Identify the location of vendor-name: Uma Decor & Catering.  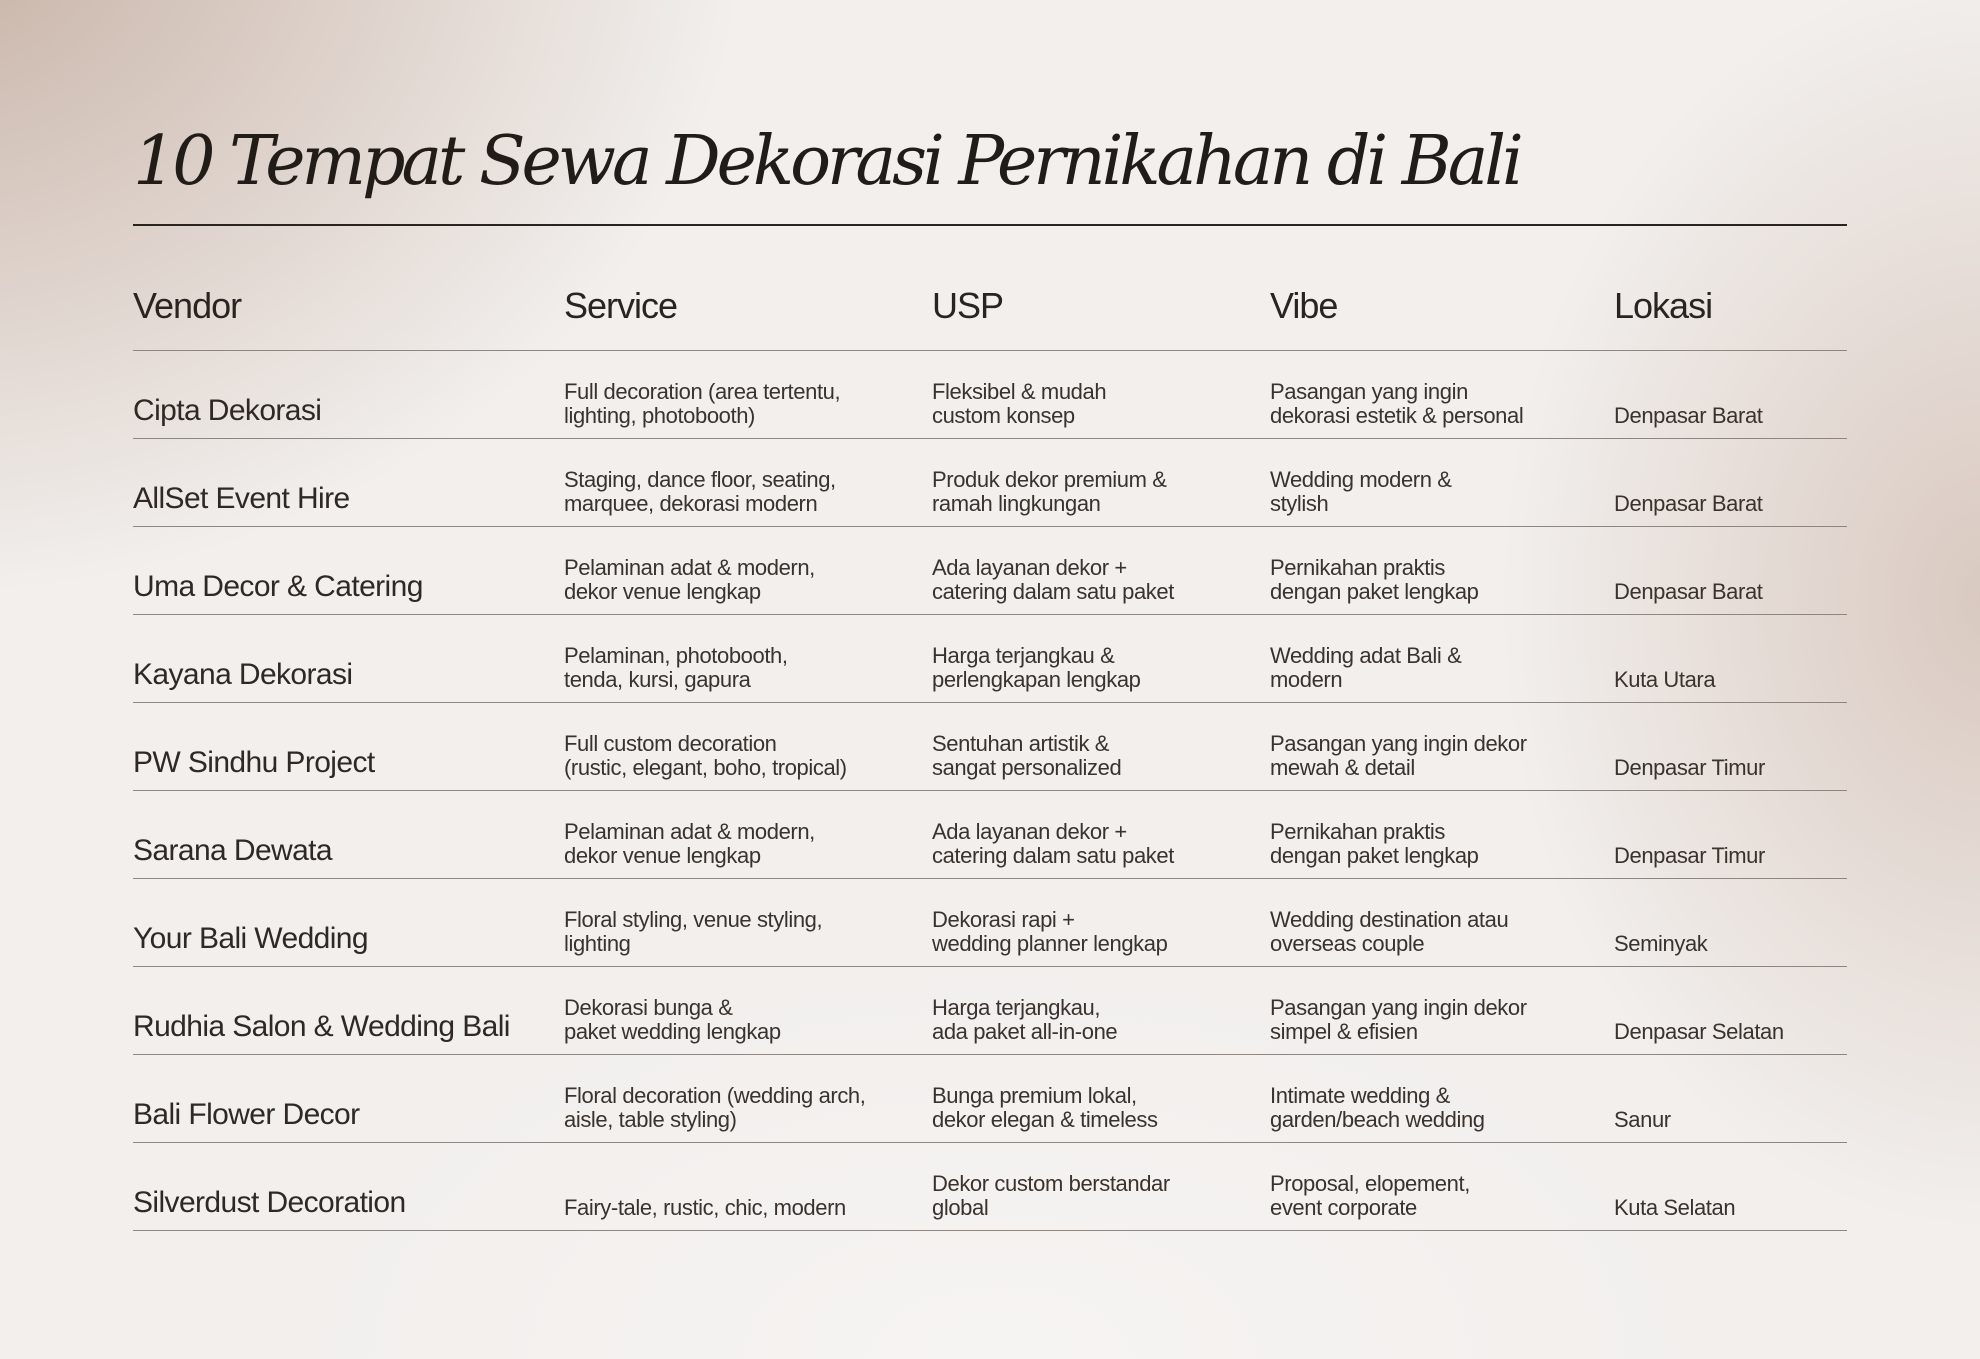
(278, 586).